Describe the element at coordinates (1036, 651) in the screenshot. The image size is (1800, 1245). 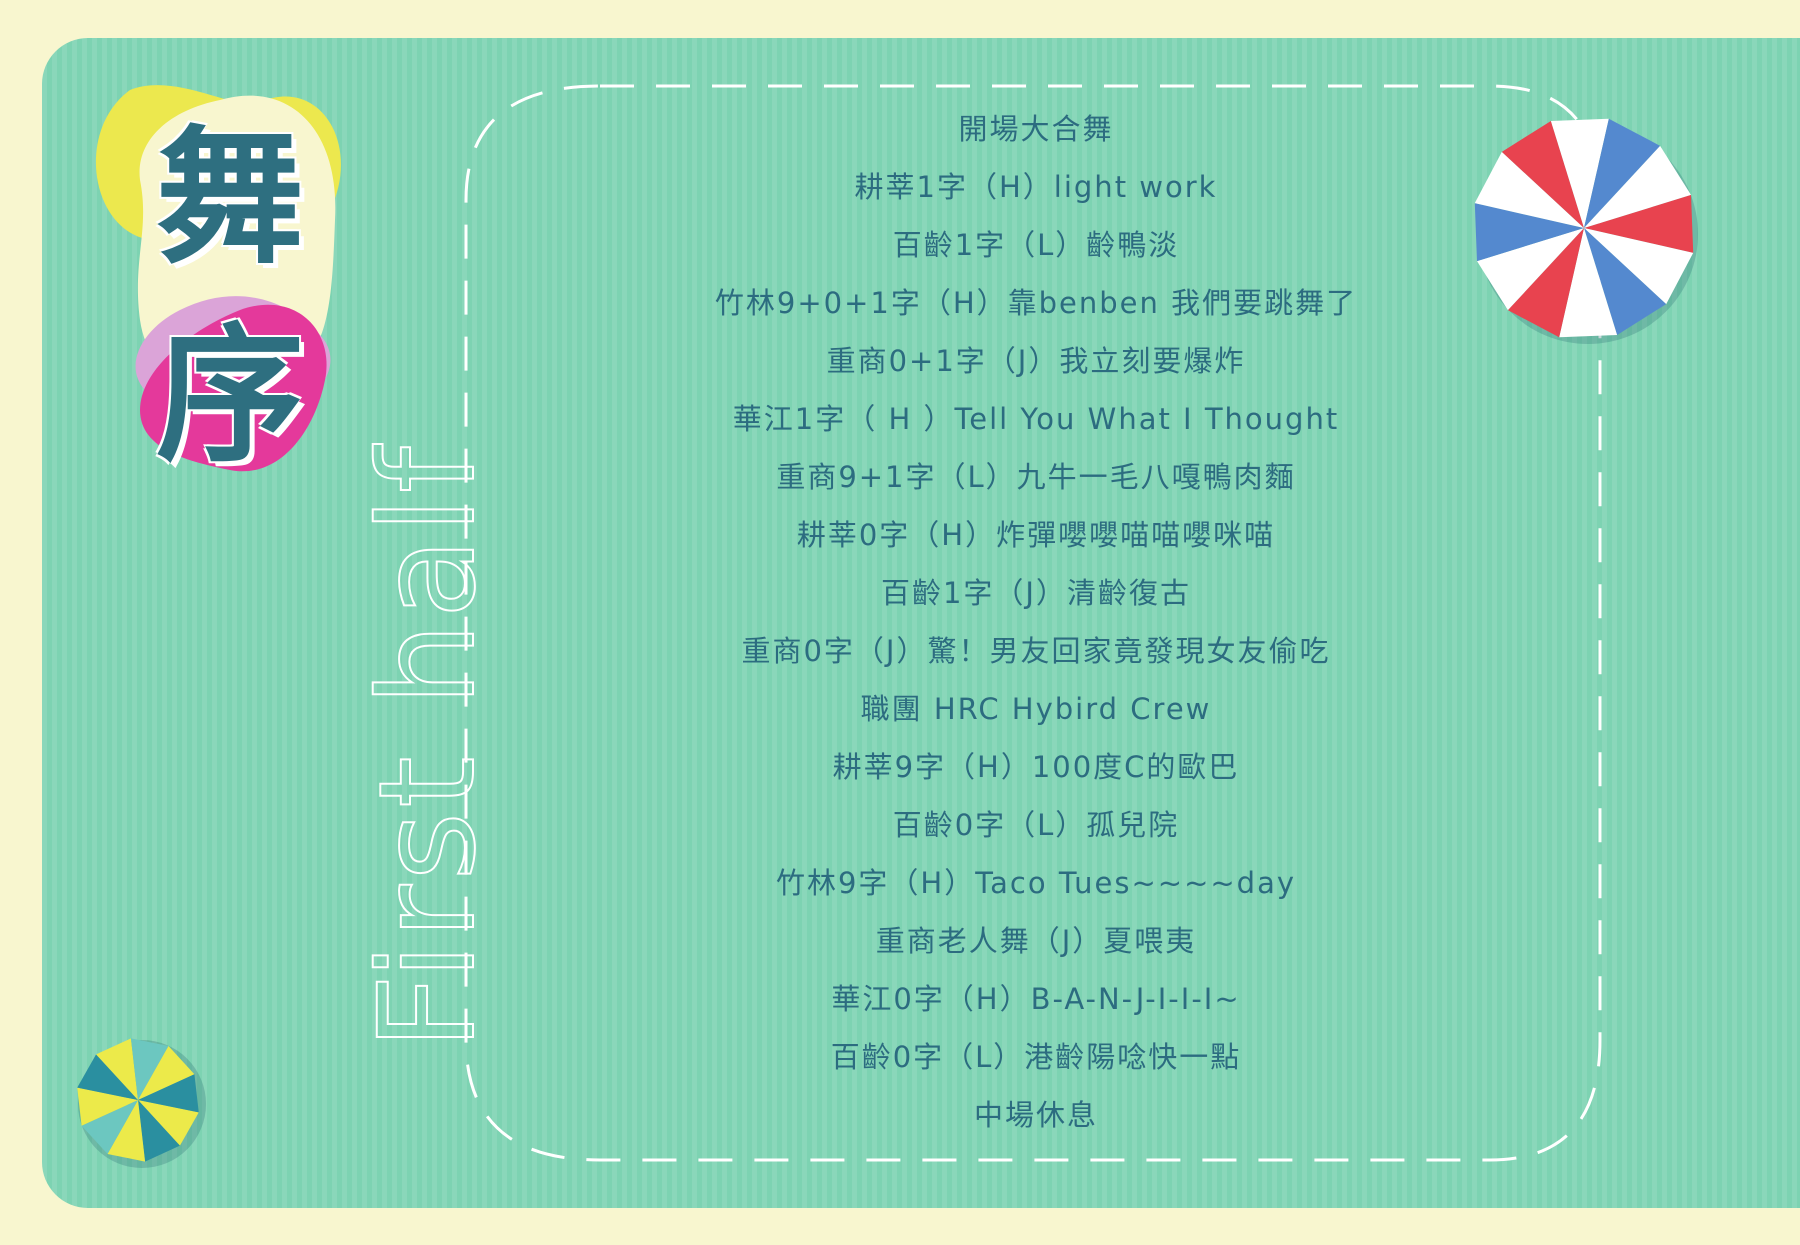
I see `program-item: 重商0字（J）驚！男友回家竟發現女友偷吃` at that location.